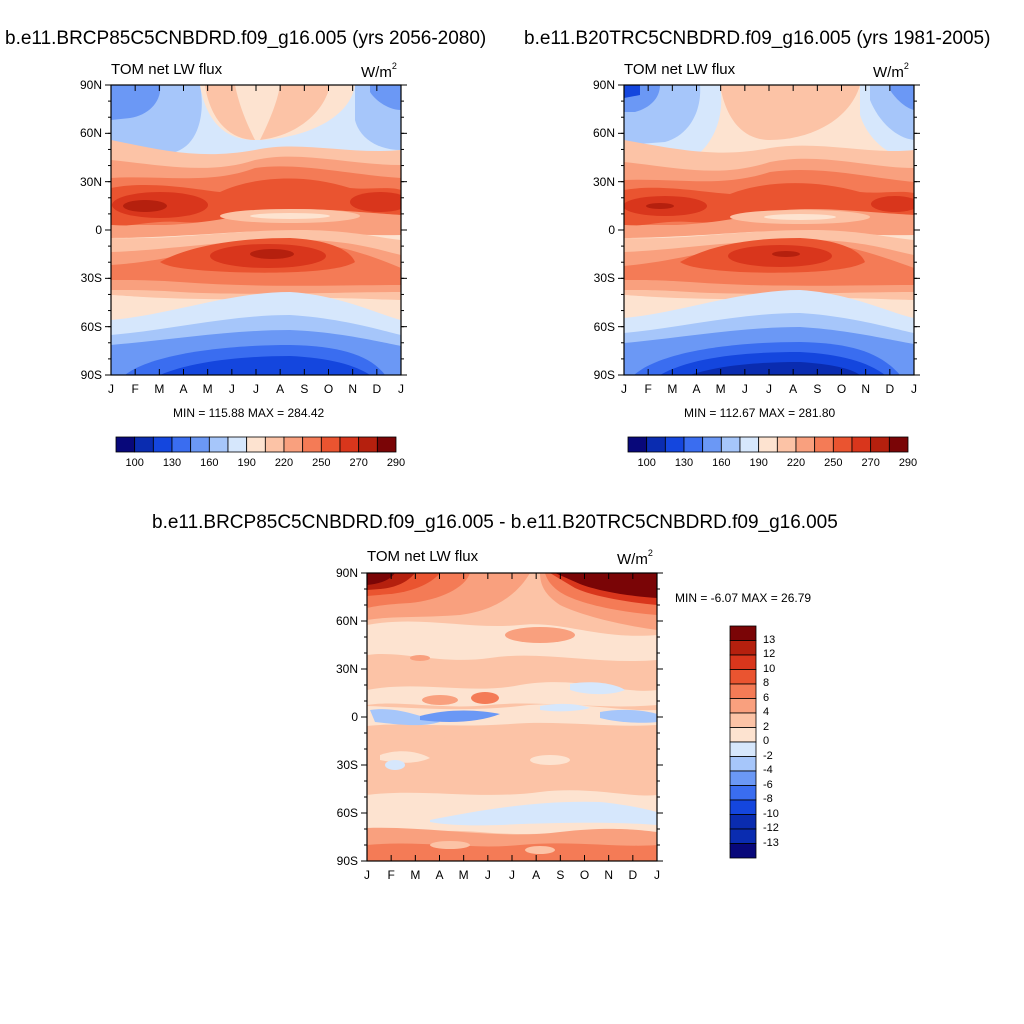 The image size is (1024, 1024). What do you see at coordinates (680, 69) in the screenshot?
I see `panel-2-subtitle: TOM net LW flux` at bounding box center [680, 69].